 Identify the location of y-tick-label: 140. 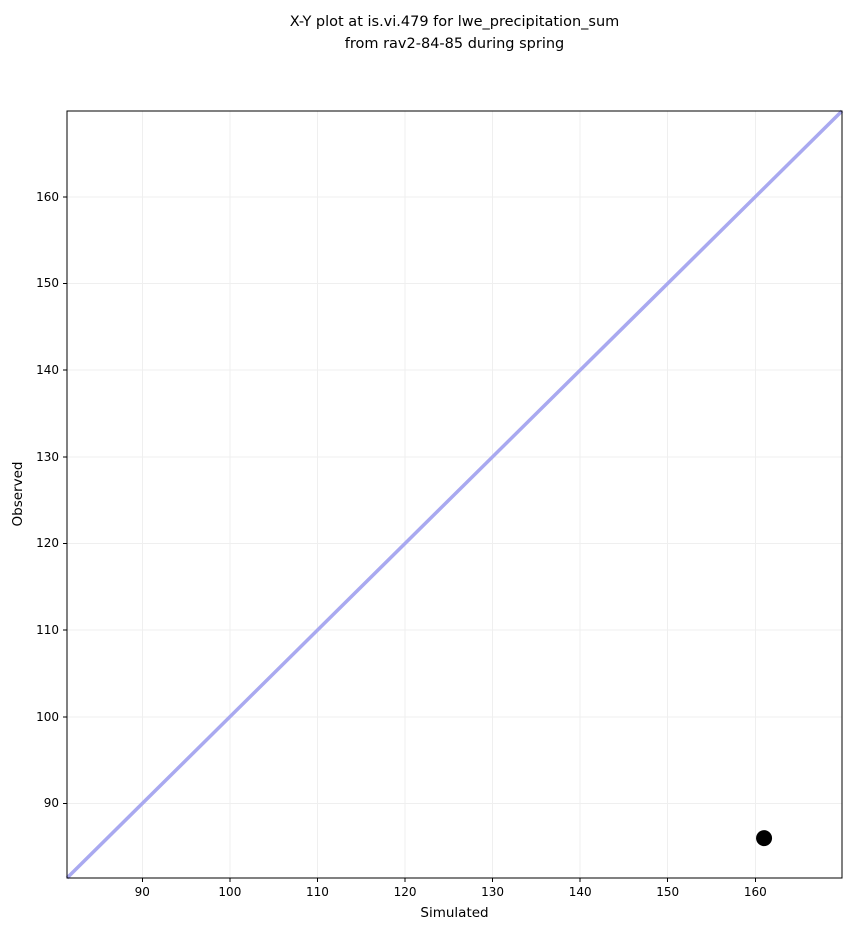
(47, 370).